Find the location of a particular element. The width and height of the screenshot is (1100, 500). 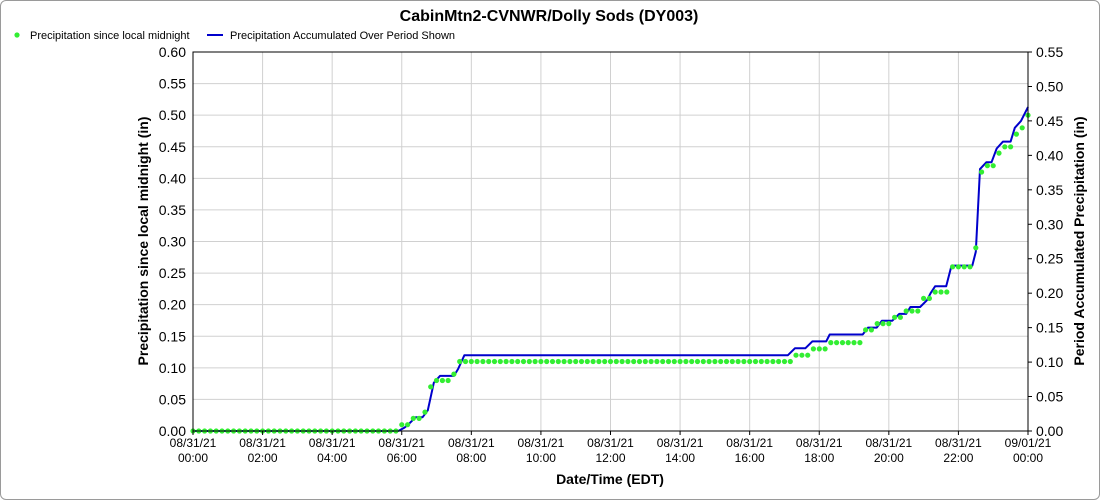

x-tick-time-label: 18:00 is located at coordinates (819, 458).